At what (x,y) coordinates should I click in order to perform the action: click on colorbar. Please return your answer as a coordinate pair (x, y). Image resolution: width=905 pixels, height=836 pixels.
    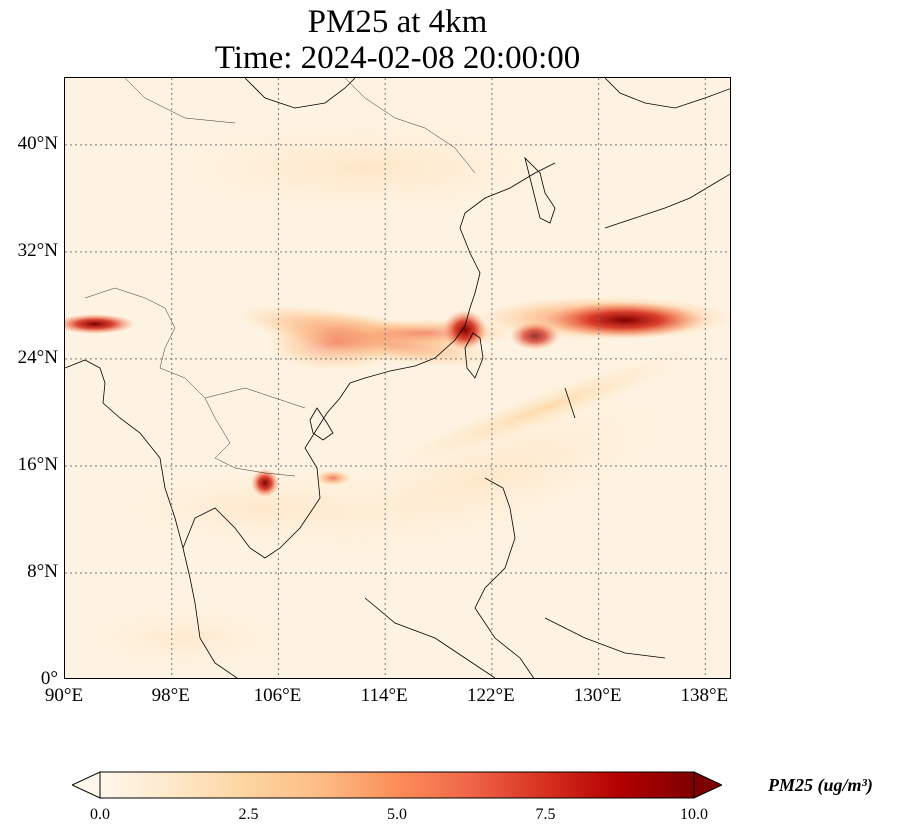
    Looking at the image, I should click on (397, 785).